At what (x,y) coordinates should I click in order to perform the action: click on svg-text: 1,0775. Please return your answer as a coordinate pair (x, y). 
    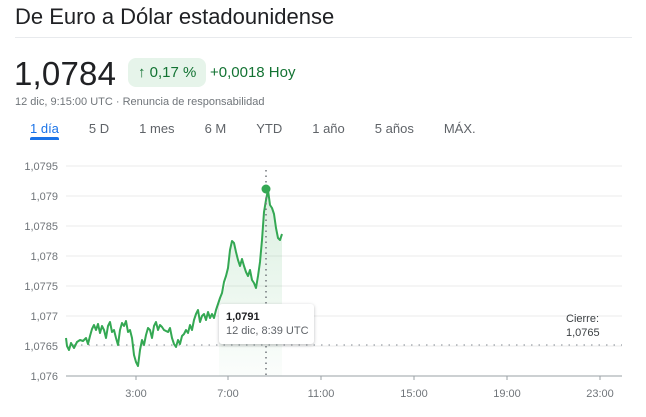
    Looking at the image, I should click on (41, 287).